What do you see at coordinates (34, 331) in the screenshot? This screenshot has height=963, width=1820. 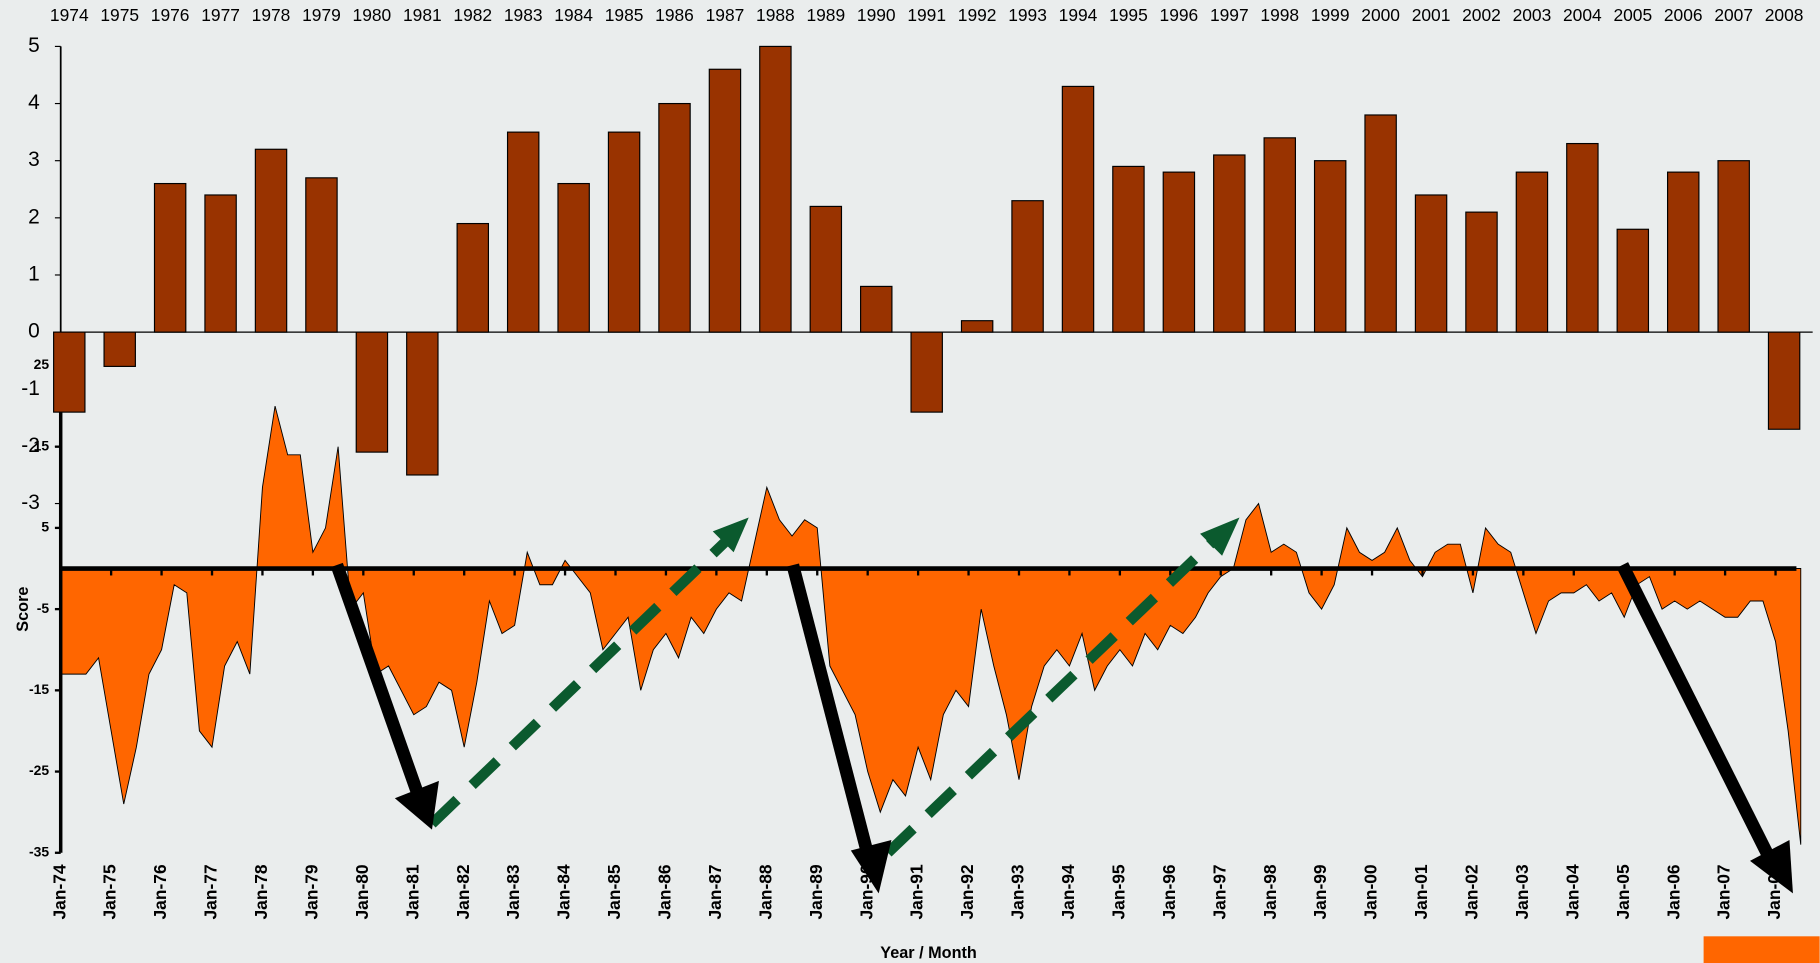 I see `y-tick-label: 0` at bounding box center [34, 331].